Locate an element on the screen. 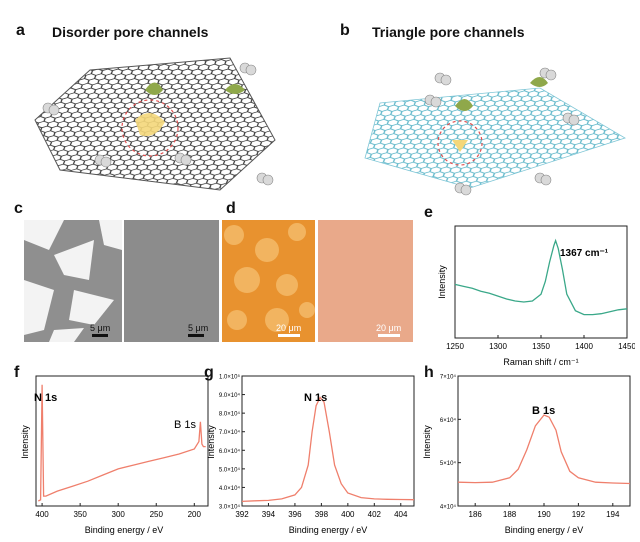 The image size is (640, 542). chart-g-xtick-label: 394 is located at coordinates (269, 514).